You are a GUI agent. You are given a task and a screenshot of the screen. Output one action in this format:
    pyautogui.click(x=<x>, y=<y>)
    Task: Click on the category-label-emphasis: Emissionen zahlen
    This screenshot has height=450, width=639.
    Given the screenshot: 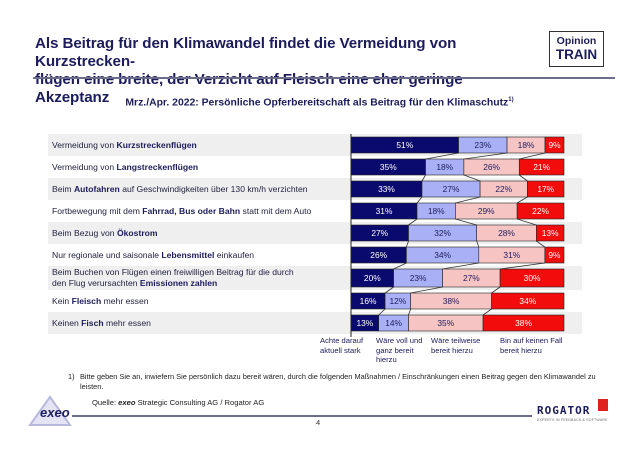 What is the action you would take?
    pyautogui.click(x=178, y=283)
    